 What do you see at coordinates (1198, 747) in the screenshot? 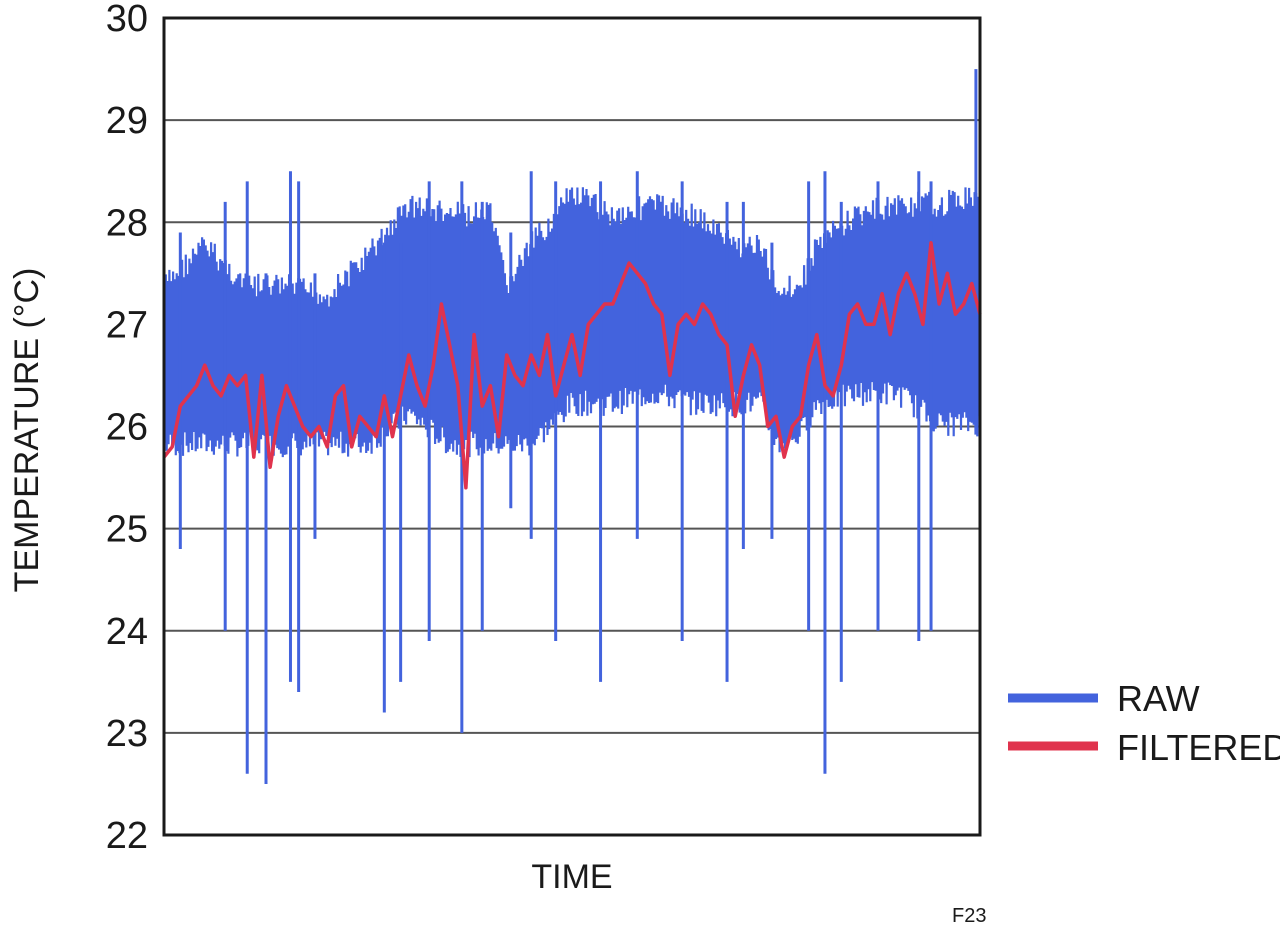
I see `legend-label-filtered: FILTERED` at bounding box center [1198, 747].